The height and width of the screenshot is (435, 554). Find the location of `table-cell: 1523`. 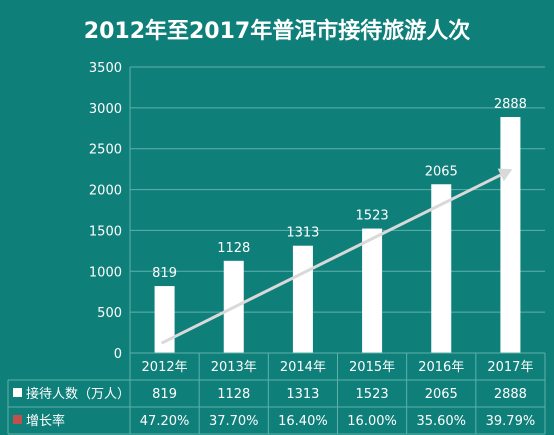

table-cell: 1523 is located at coordinates (372, 394).